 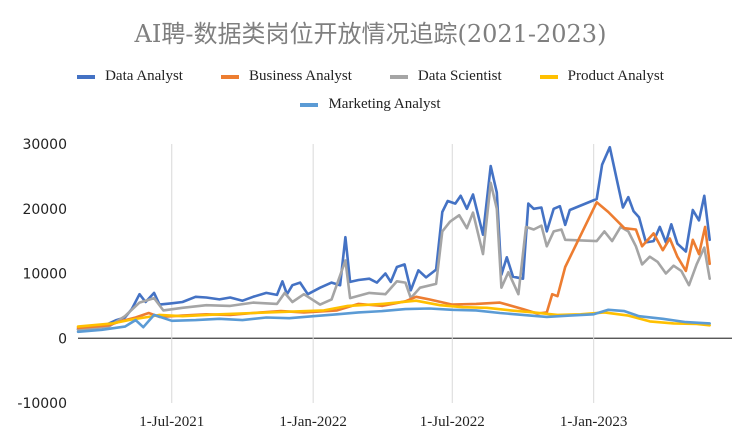 What do you see at coordinates (44, 145) in the screenshot?
I see `y-tick-label: 30000` at bounding box center [44, 145].